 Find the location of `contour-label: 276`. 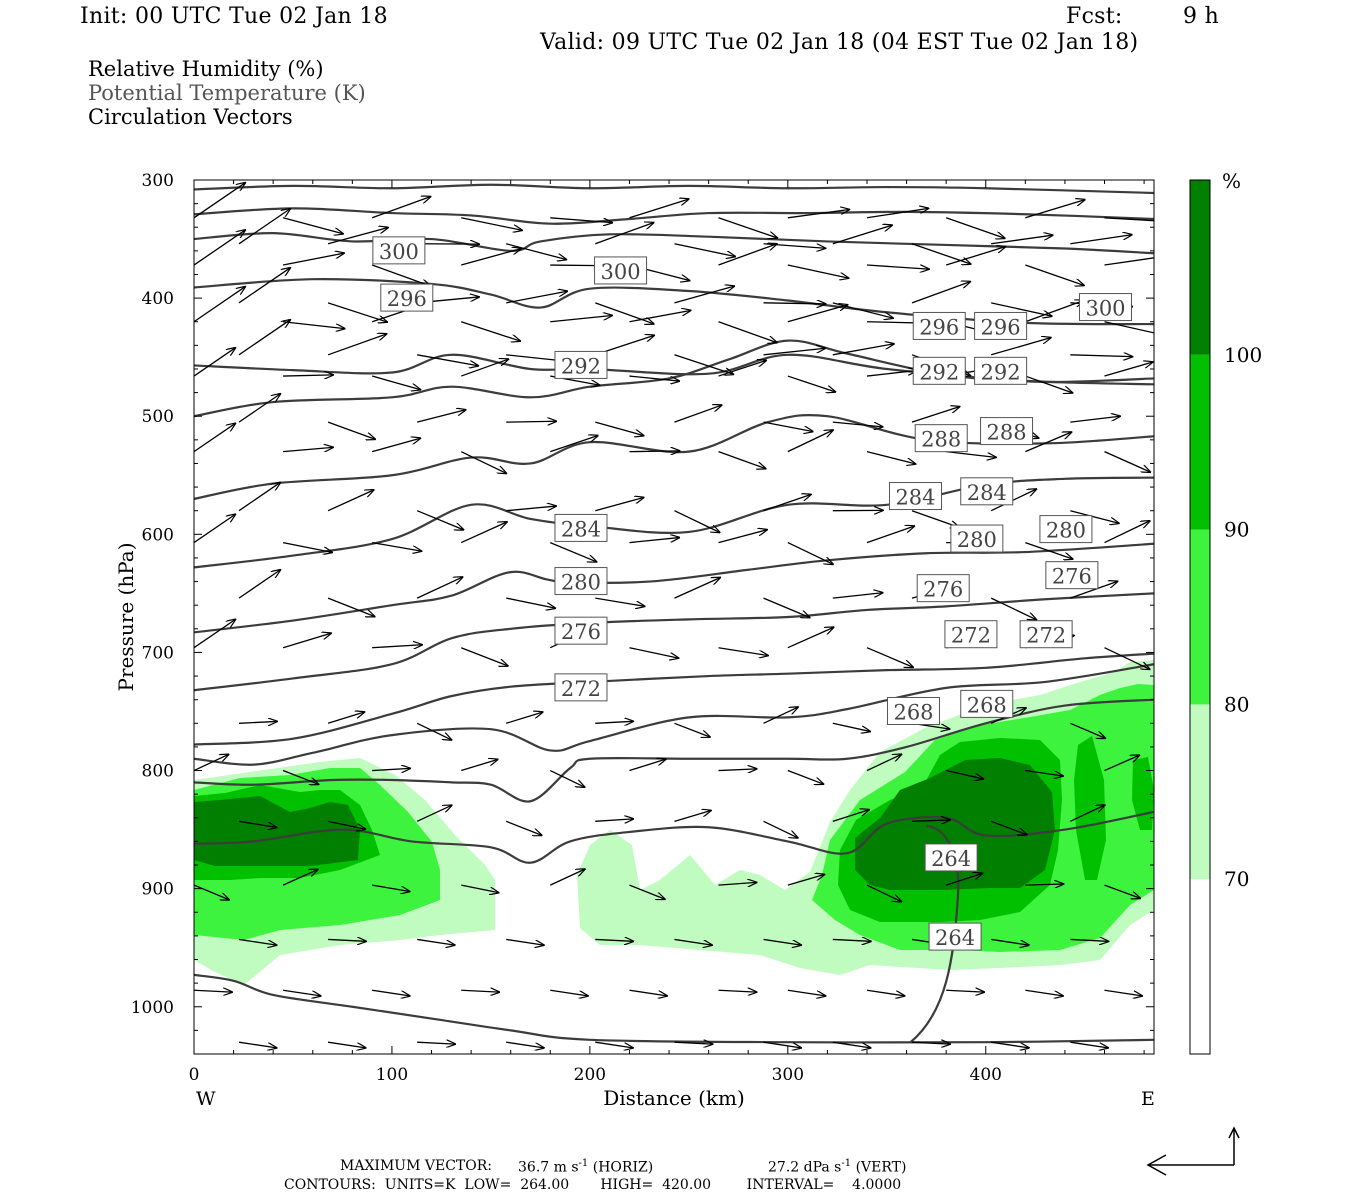

contour-label: 276 is located at coordinates (581, 630).